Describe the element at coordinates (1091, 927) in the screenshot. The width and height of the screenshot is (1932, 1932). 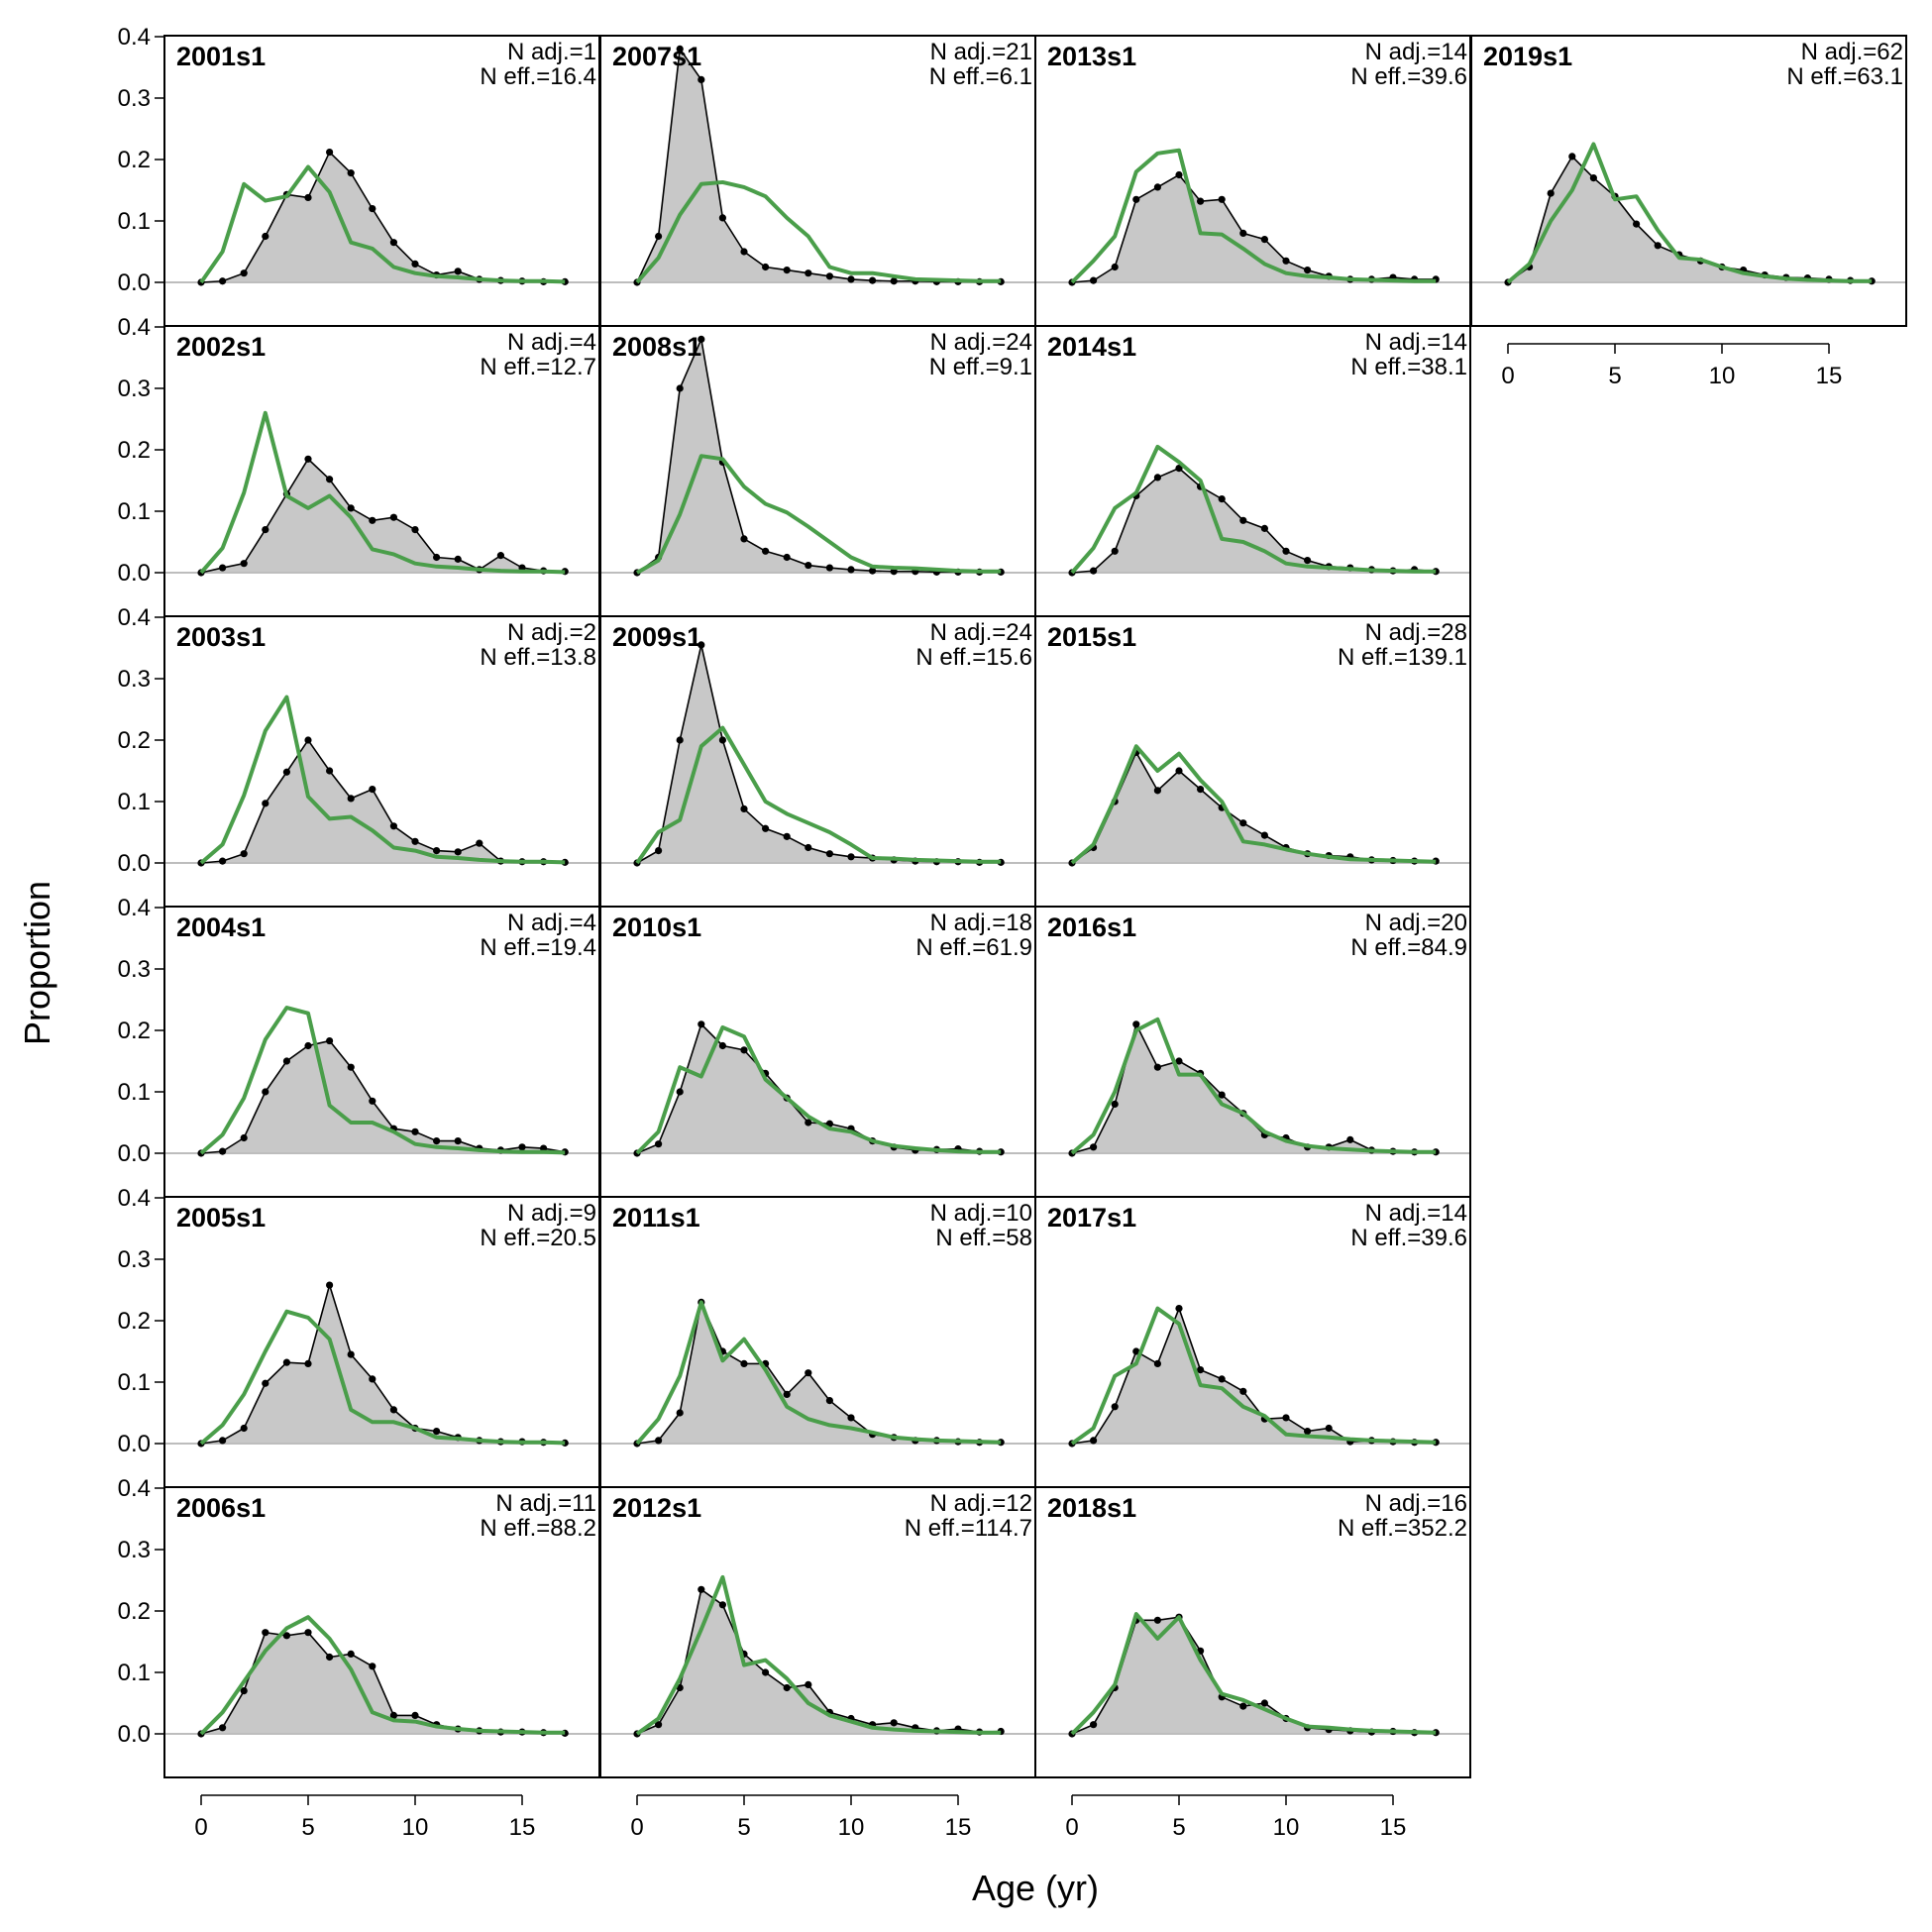
I see `panel-title: 2016s1` at that location.